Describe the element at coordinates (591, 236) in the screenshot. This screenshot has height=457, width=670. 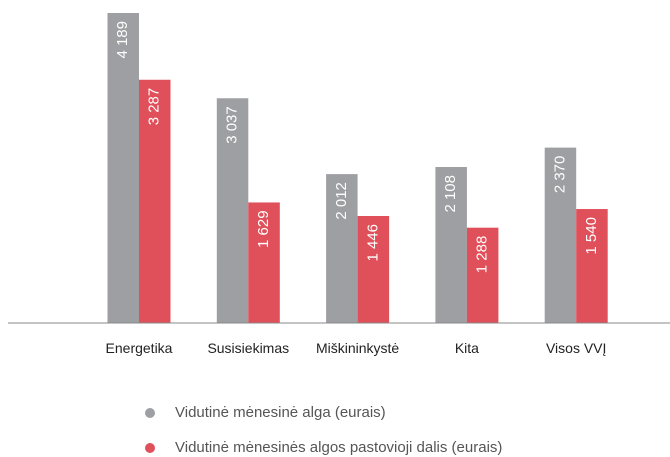
I see `value-label: 1 540` at that location.